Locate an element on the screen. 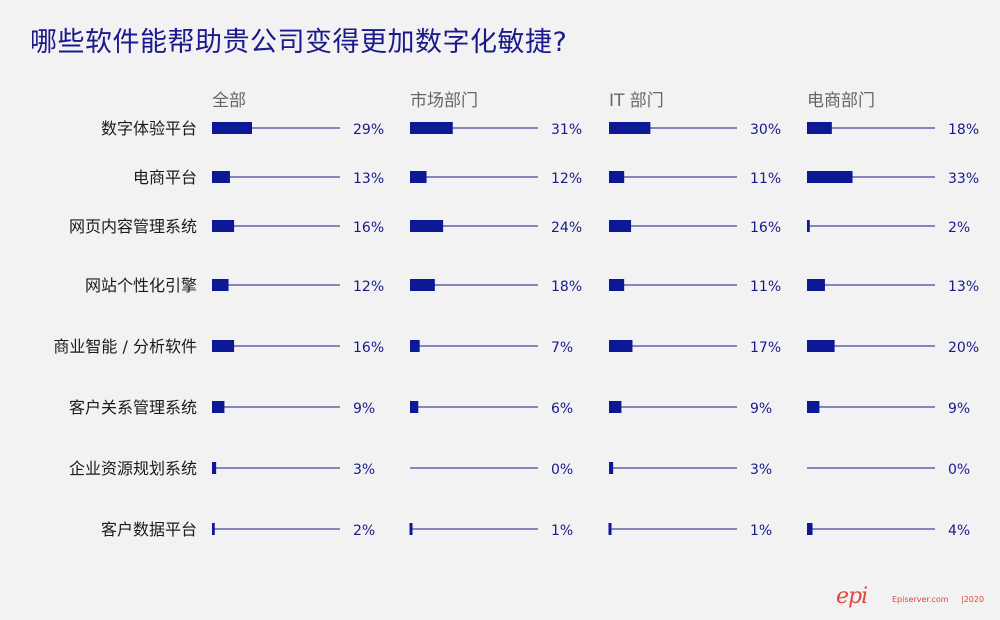 The height and width of the screenshot is (620, 1000). category-label: 网页内容管理系统 is located at coordinates (133, 226).